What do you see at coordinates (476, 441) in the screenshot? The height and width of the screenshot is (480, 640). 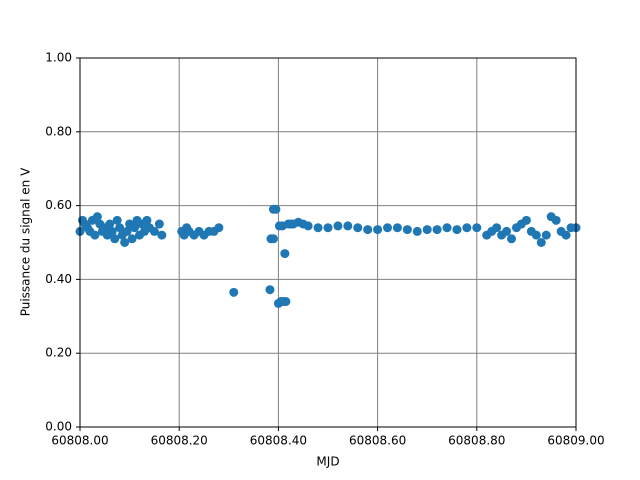 I see `x-tick-label: 60808.80` at bounding box center [476, 441].